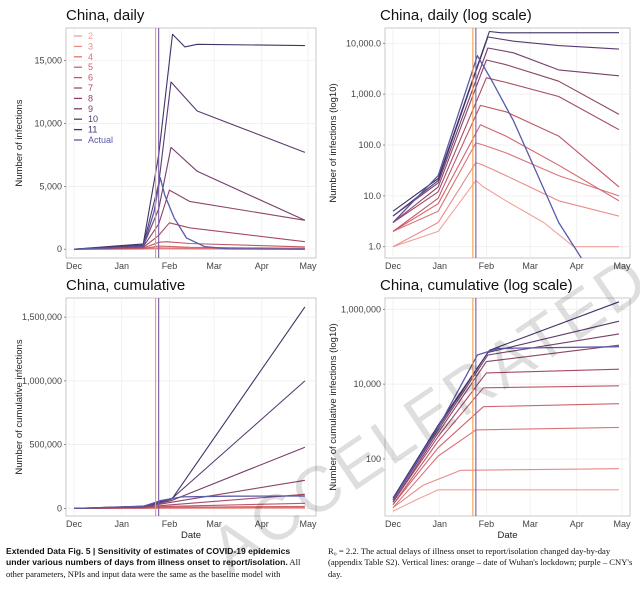  I want to click on panel-title: China, daily, so click(105, 15).